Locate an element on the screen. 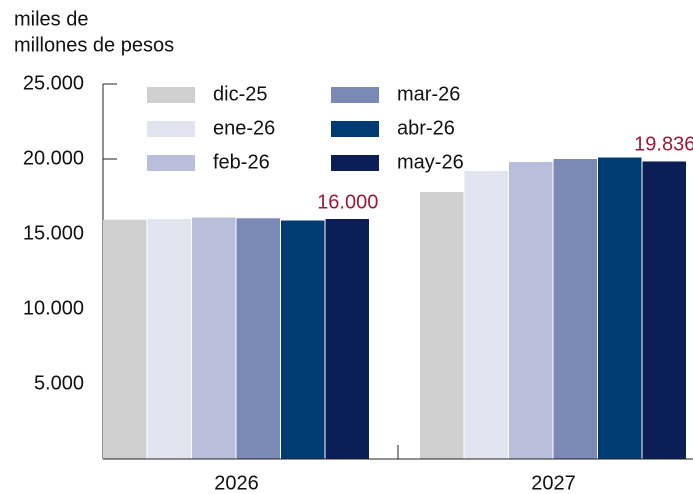  y-tick-label: 15.000 is located at coordinates (53, 233).